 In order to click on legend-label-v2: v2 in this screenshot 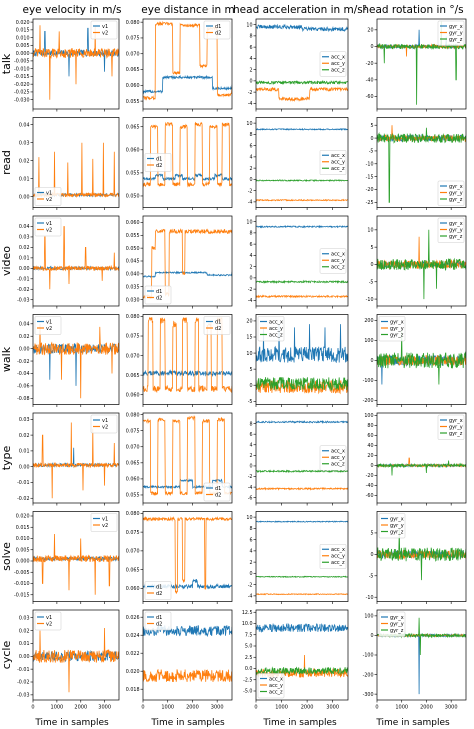, I will do `click(49, 329)`.